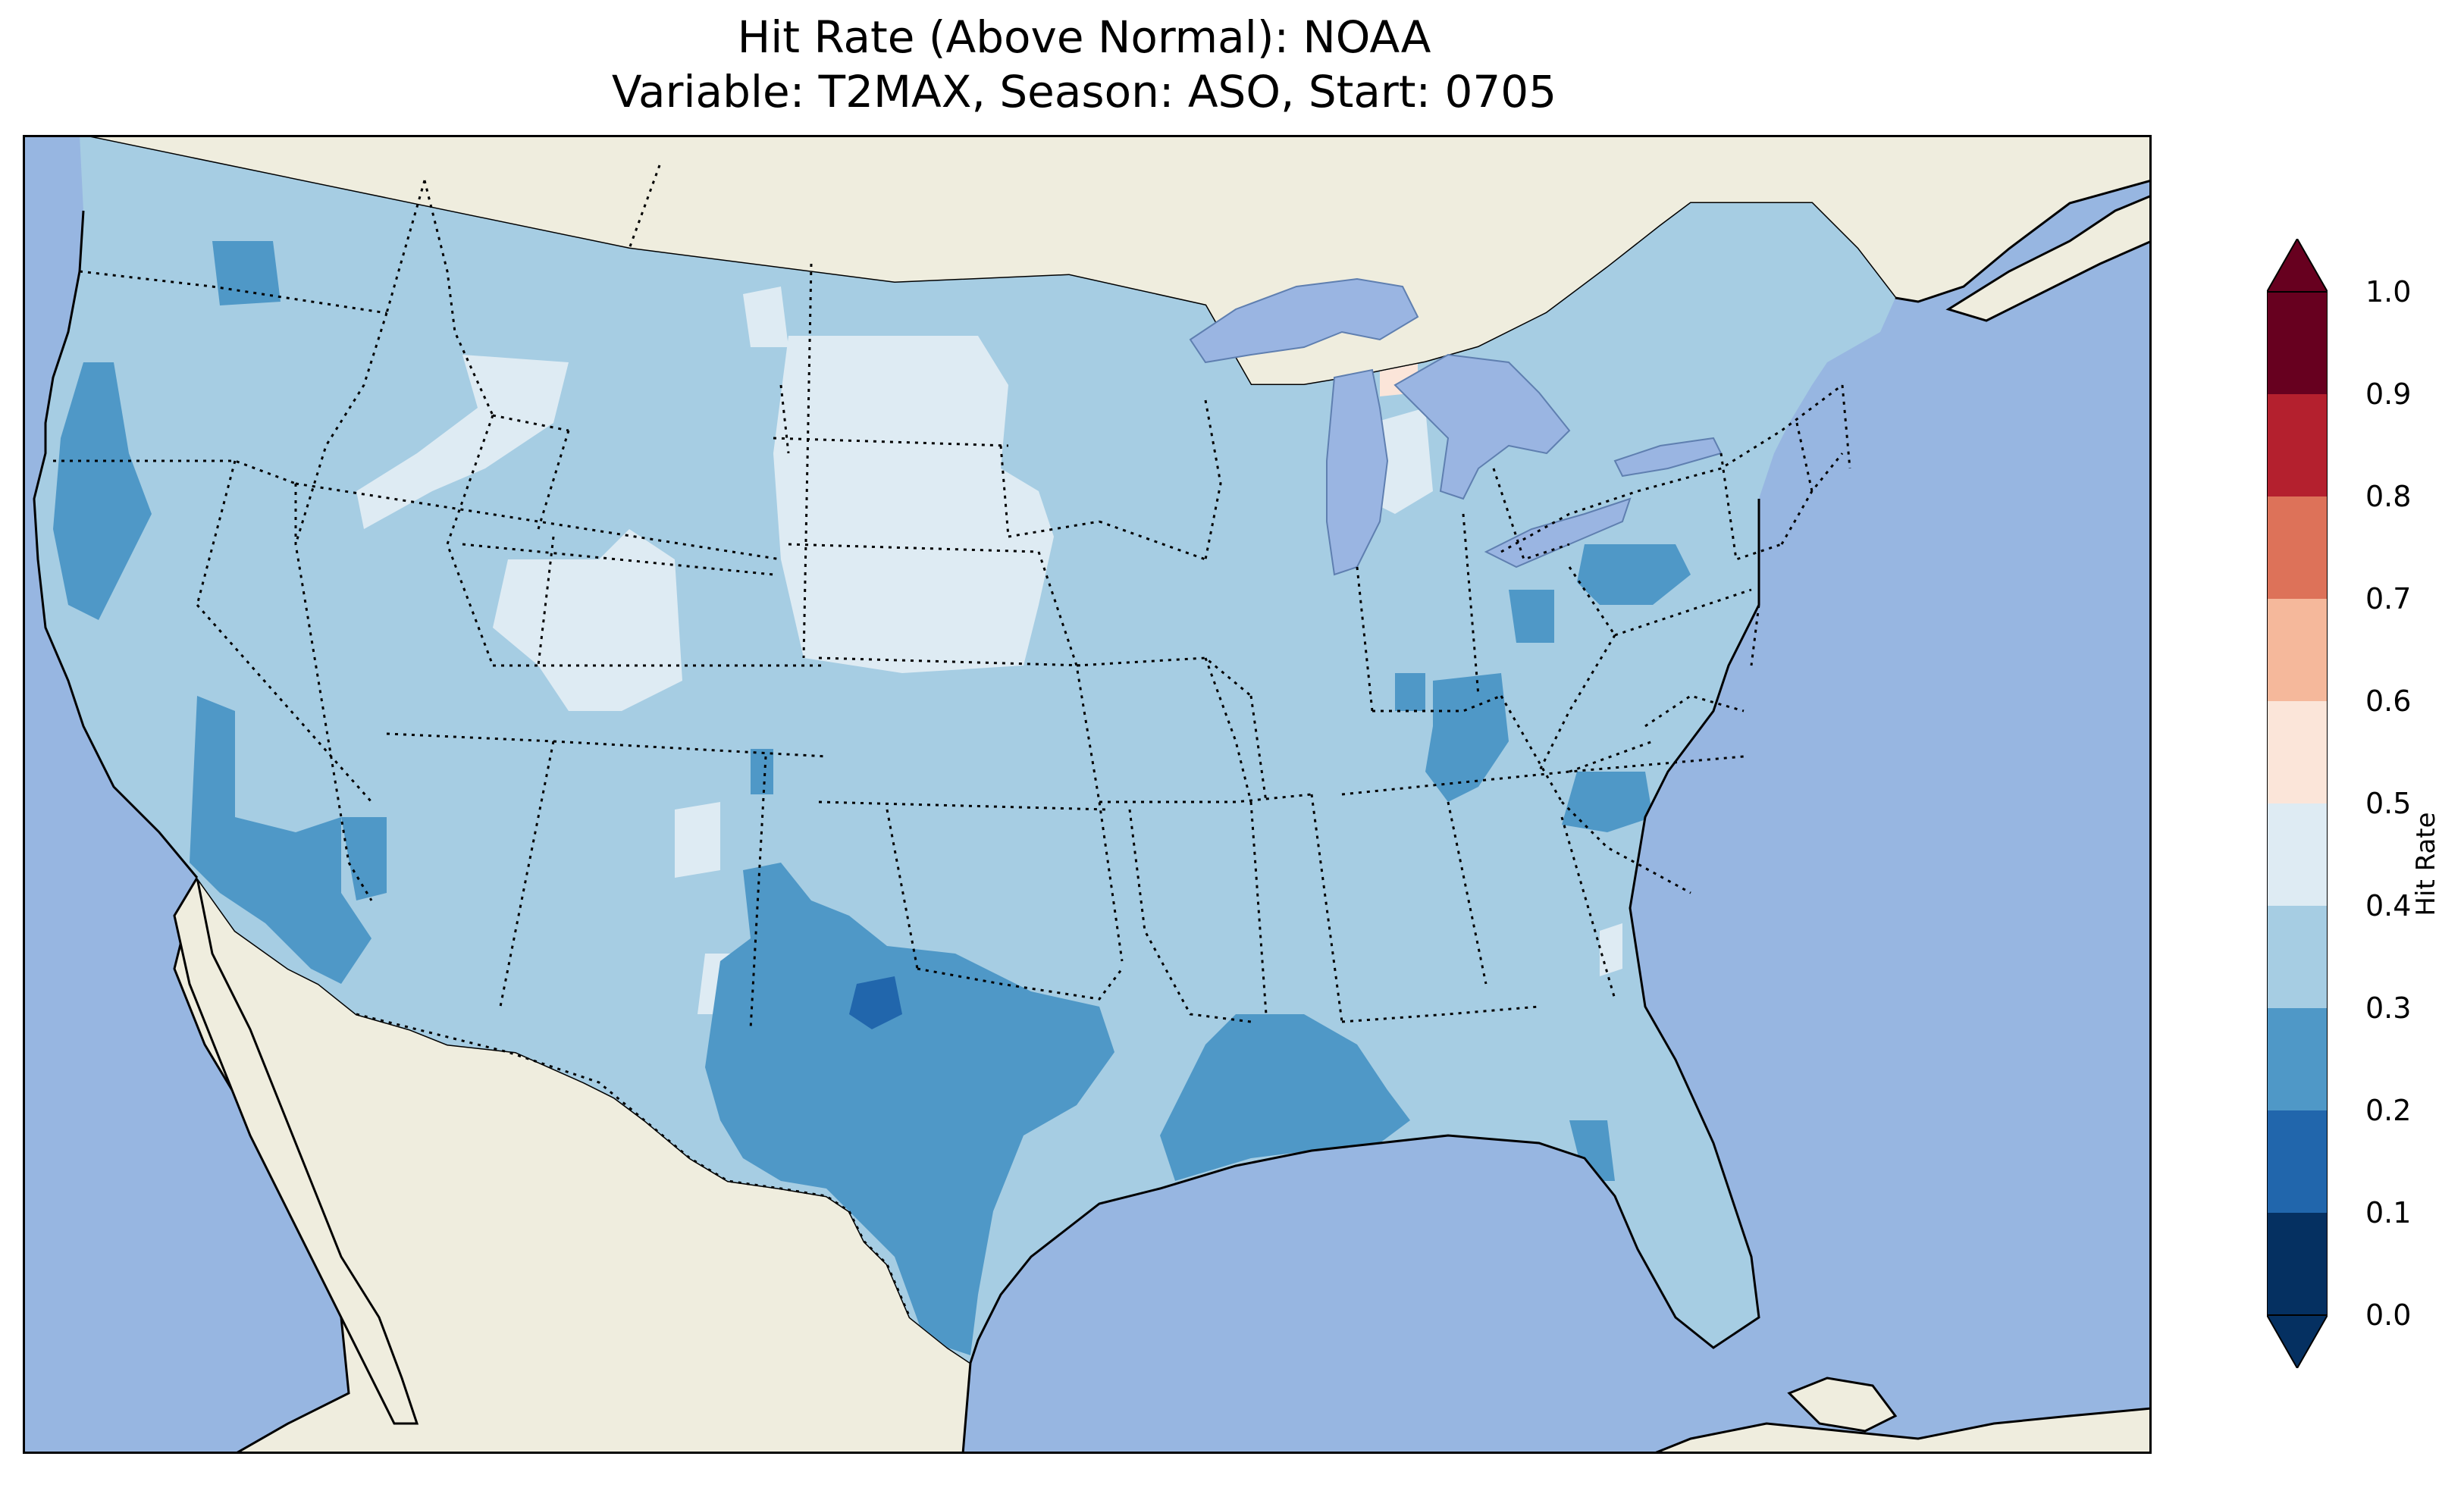 This screenshot has width=2464, height=1494. I want to click on lake-erie, so click(1558, 532).